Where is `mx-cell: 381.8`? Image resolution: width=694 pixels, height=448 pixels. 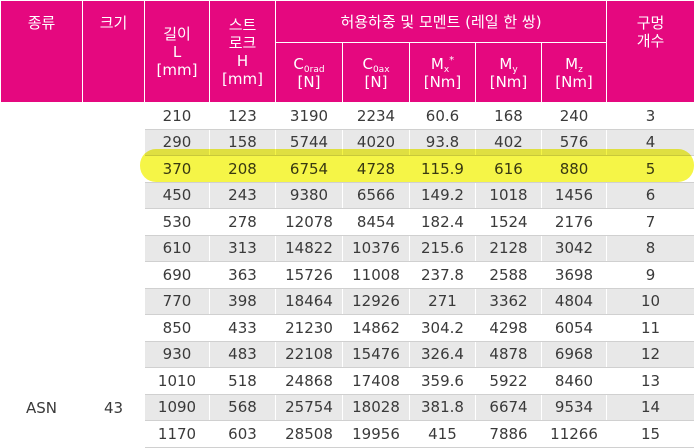
mx-cell: 381.8 is located at coordinates (443, 407).